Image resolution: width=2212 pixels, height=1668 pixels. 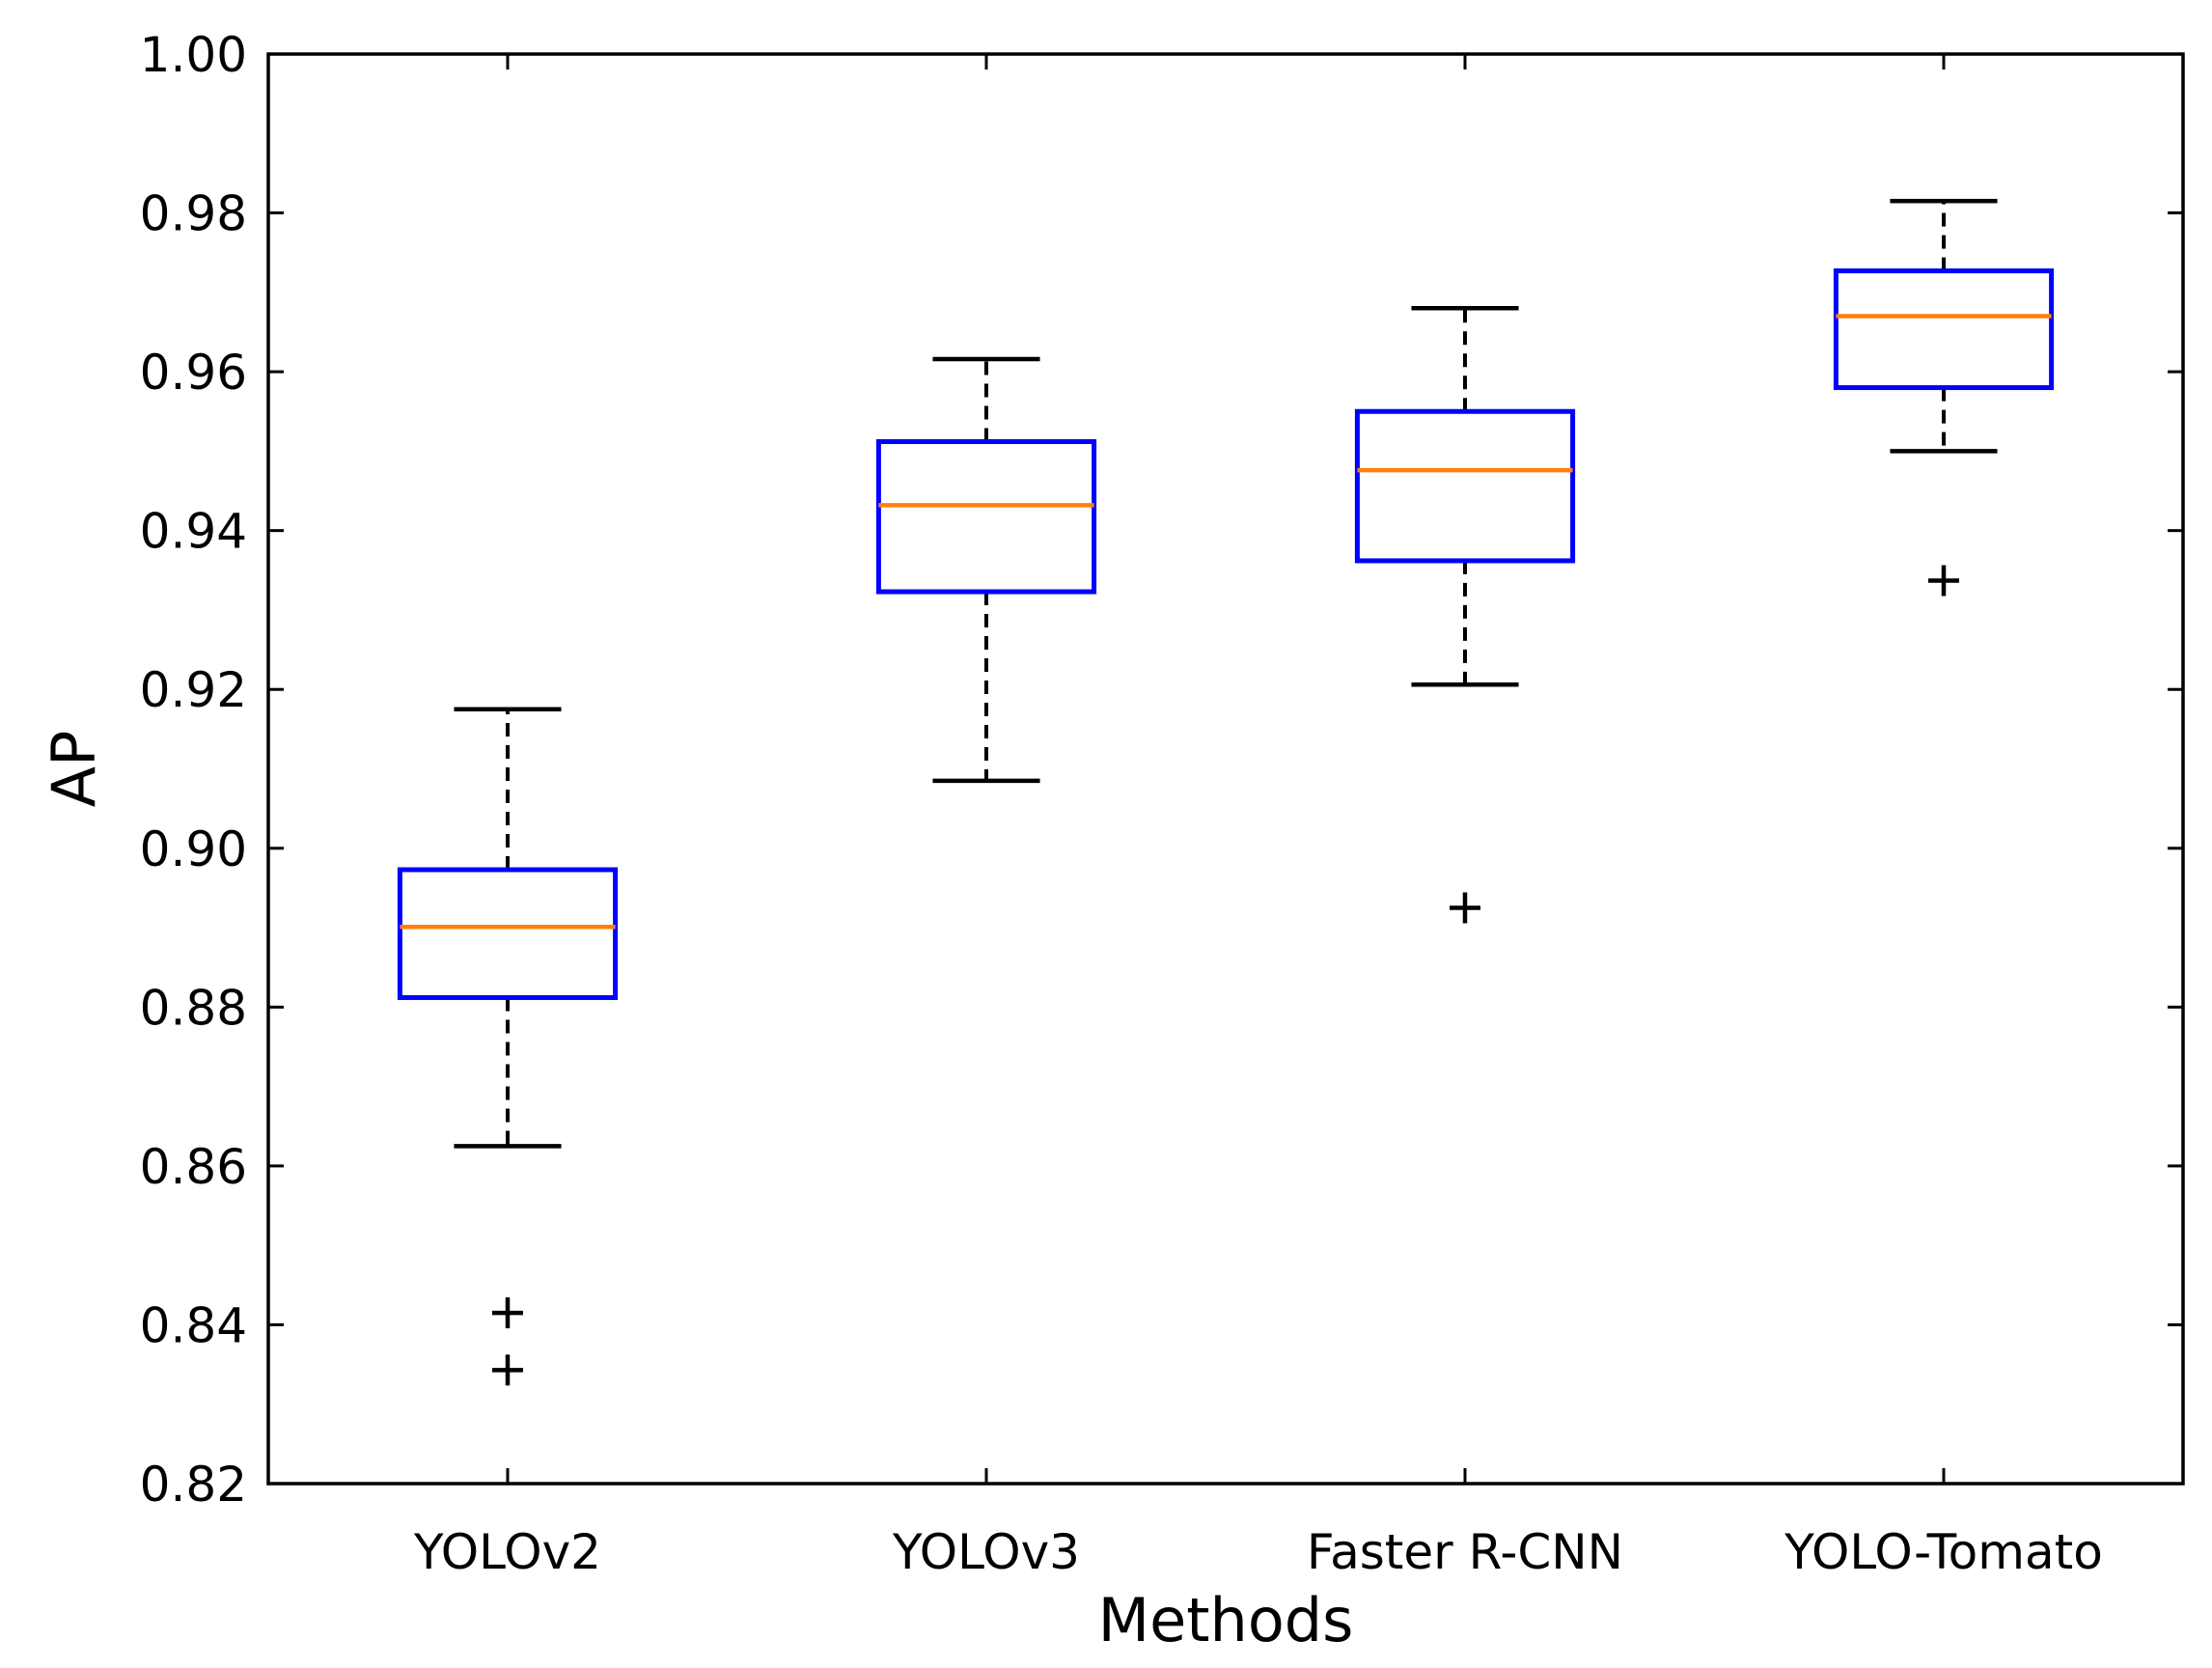 I want to click on y-tick-label: 0.96, so click(x=193, y=373).